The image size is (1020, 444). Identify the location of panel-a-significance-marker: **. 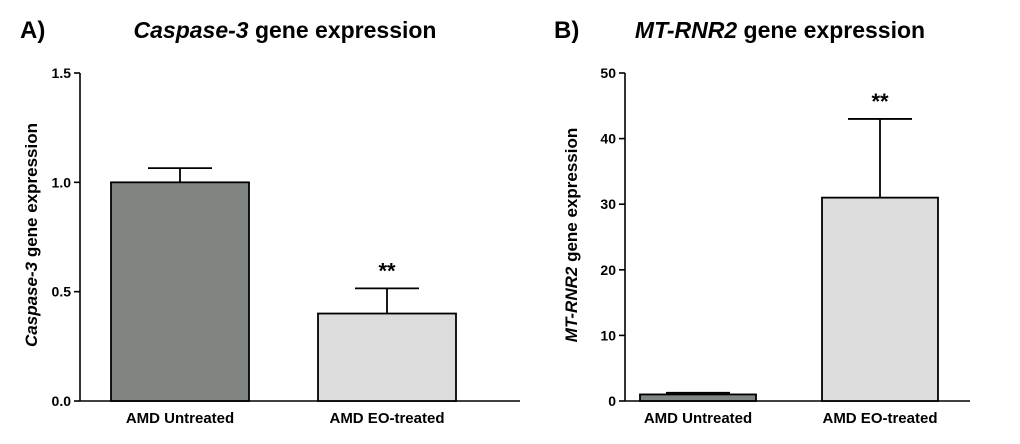
(387, 270).